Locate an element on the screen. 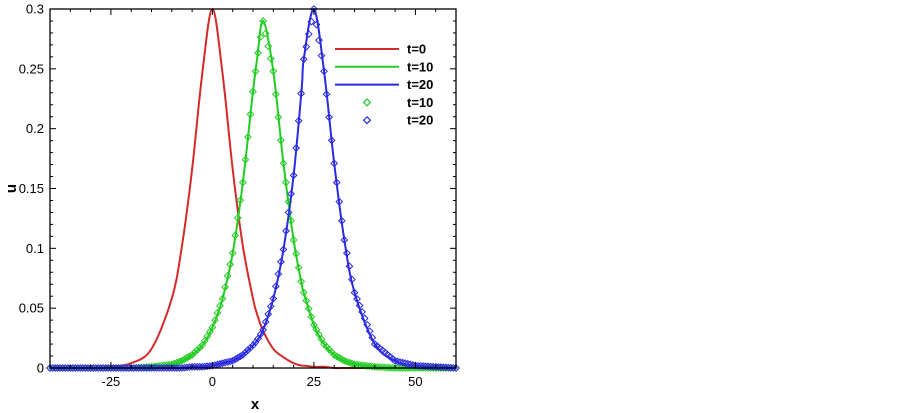  y-axis-label: u is located at coordinates (11, 188).